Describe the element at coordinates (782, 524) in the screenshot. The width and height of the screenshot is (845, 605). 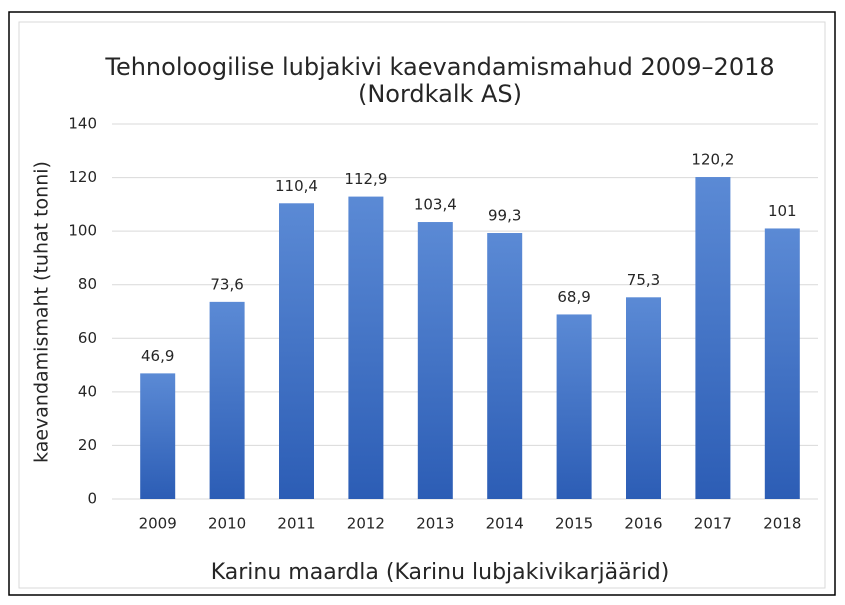
I see `x-tick-label: 2018` at that location.